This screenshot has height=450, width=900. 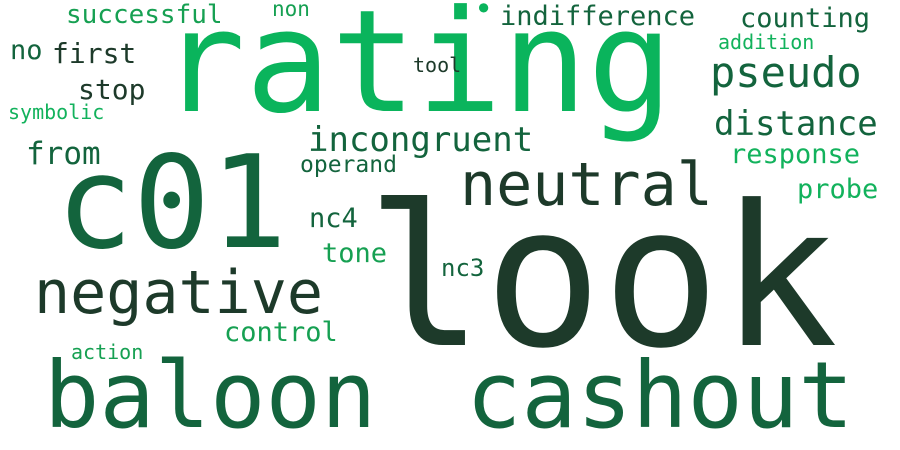 What do you see at coordinates (660, 395) in the screenshot?
I see `word-cashout: cashout` at bounding box center [660, 395].